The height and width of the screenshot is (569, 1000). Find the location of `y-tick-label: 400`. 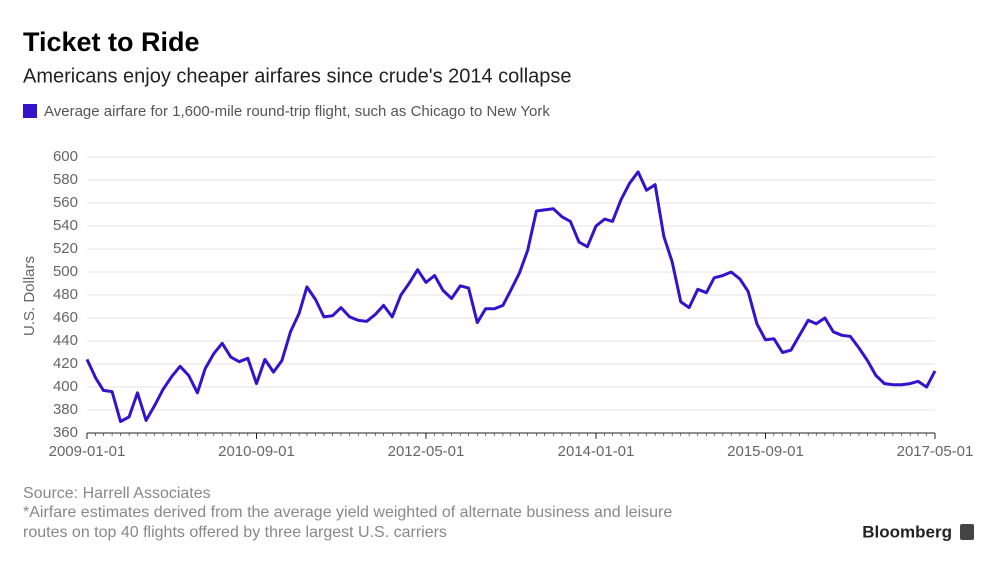

y-tick-label: 400 is located at coordinates (65, 386).